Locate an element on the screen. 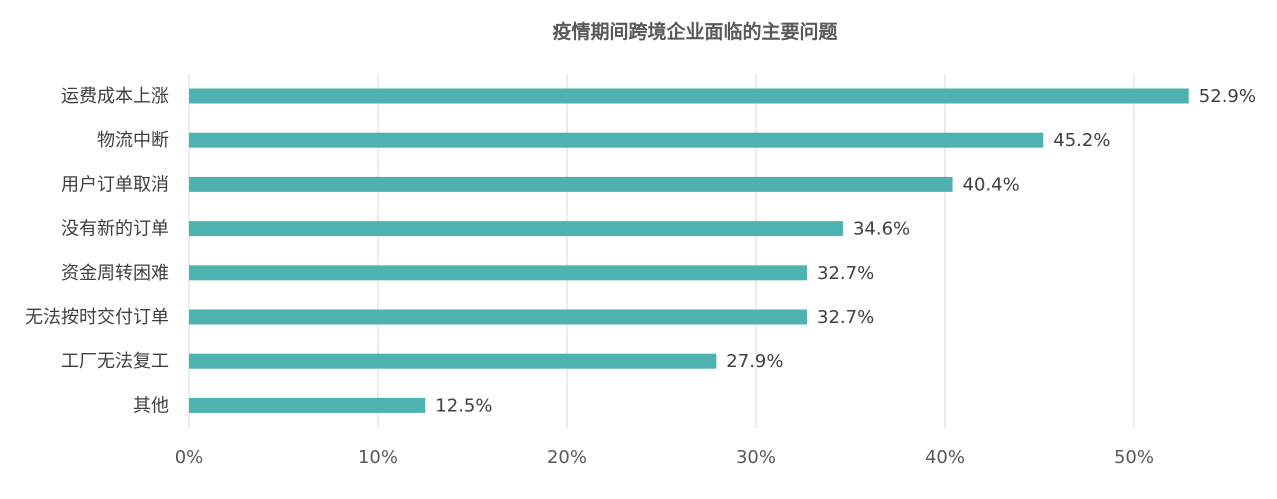  category-label: 其他 is located at coordinates (151, 405).